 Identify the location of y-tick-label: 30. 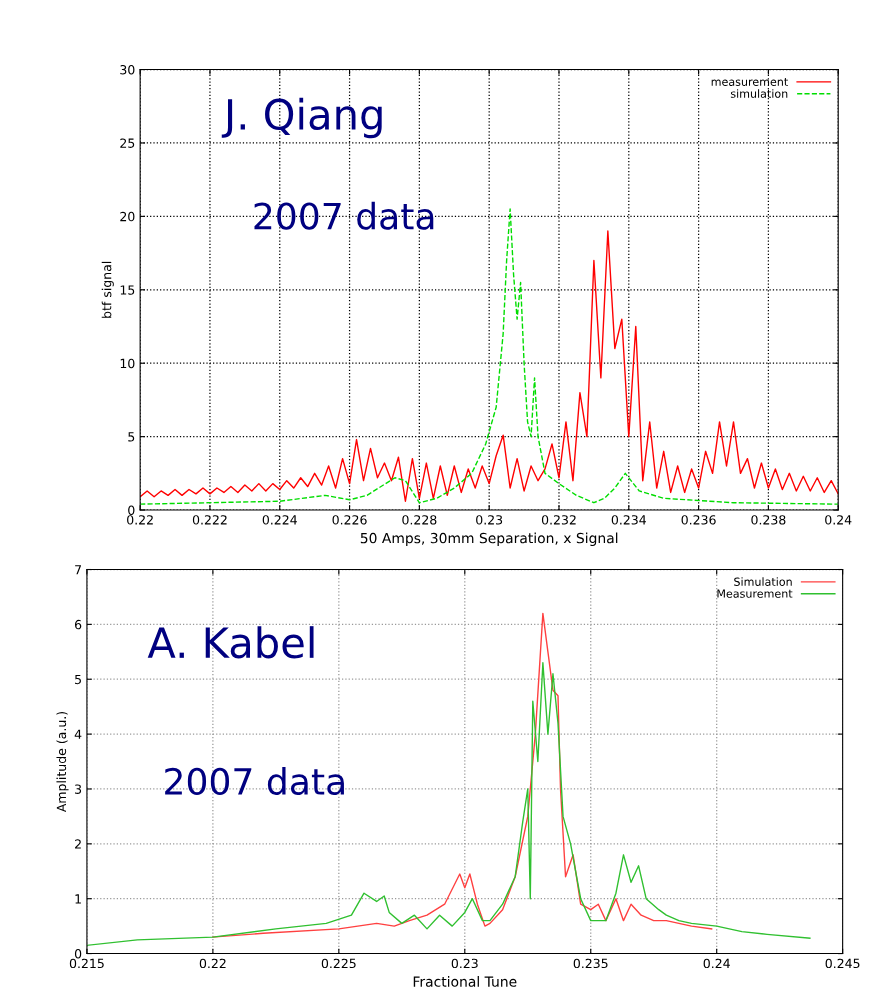
(127, 70).